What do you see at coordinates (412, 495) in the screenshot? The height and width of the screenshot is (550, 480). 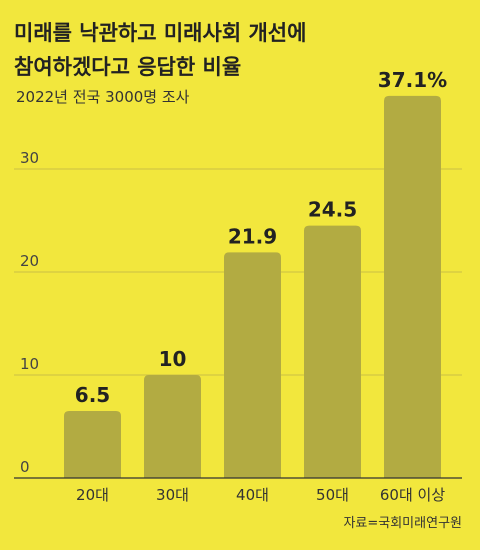 I see `x-tick-label: 60대 이상` at bounding box center [412, 495].